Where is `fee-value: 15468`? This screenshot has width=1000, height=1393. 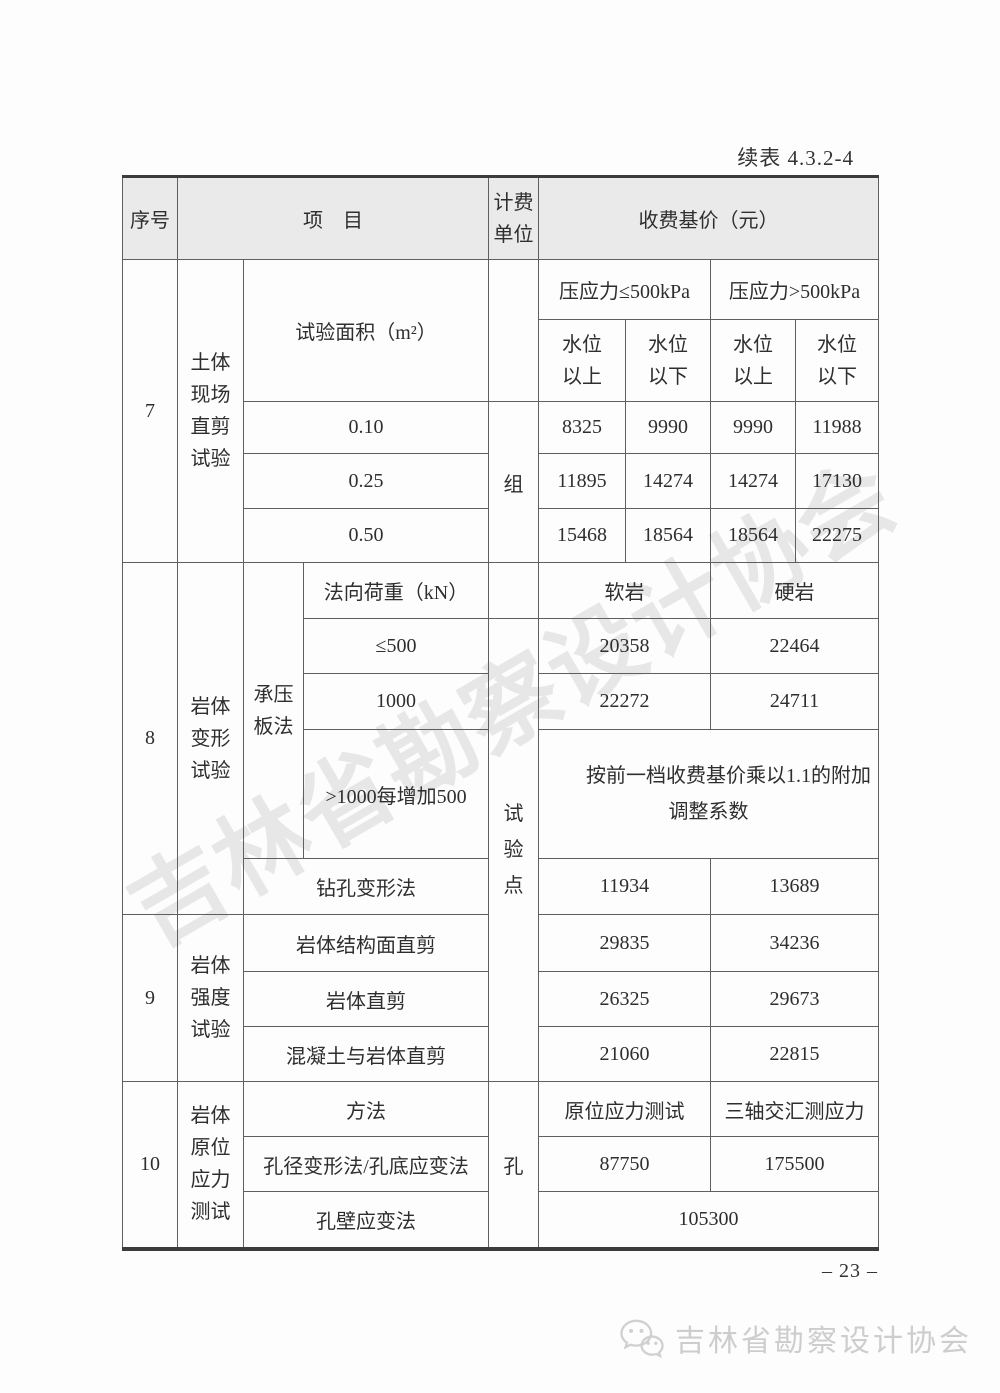
fee-value: 15468 is located at coordinates (582, 535).